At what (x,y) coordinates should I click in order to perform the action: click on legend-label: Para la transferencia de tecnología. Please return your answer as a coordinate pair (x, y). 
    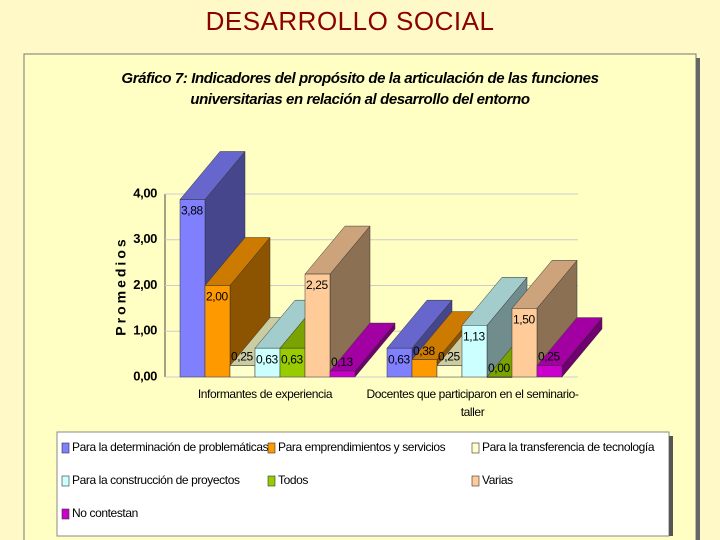
    Looking at the image, I should click on (568, 447).